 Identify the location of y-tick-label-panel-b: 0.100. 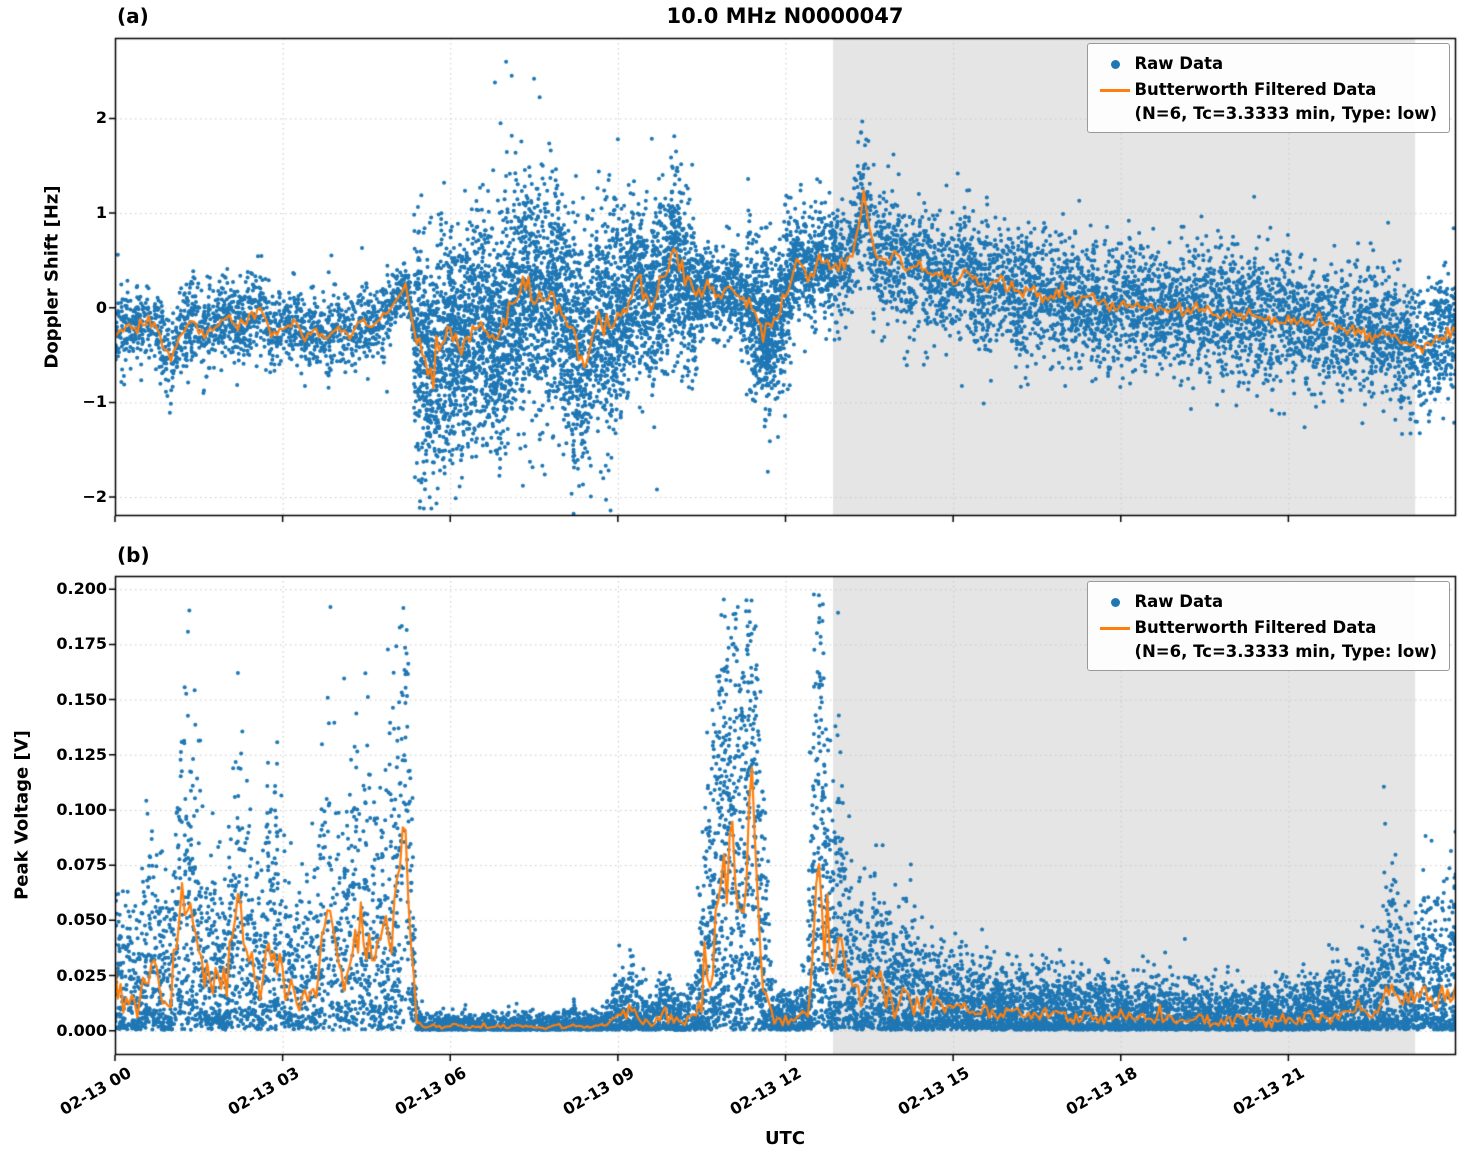
(81, 809).